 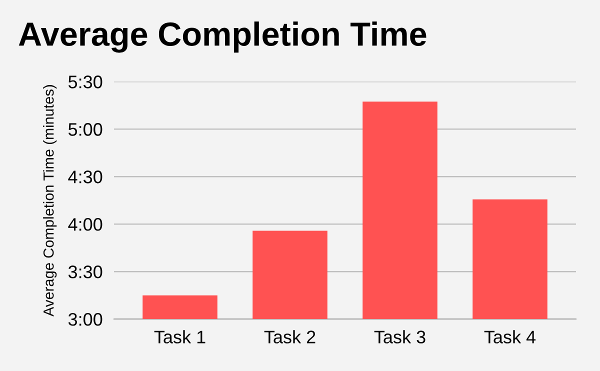 I want to click on y-tick-label: 3:00, so click(x=85, y=319).